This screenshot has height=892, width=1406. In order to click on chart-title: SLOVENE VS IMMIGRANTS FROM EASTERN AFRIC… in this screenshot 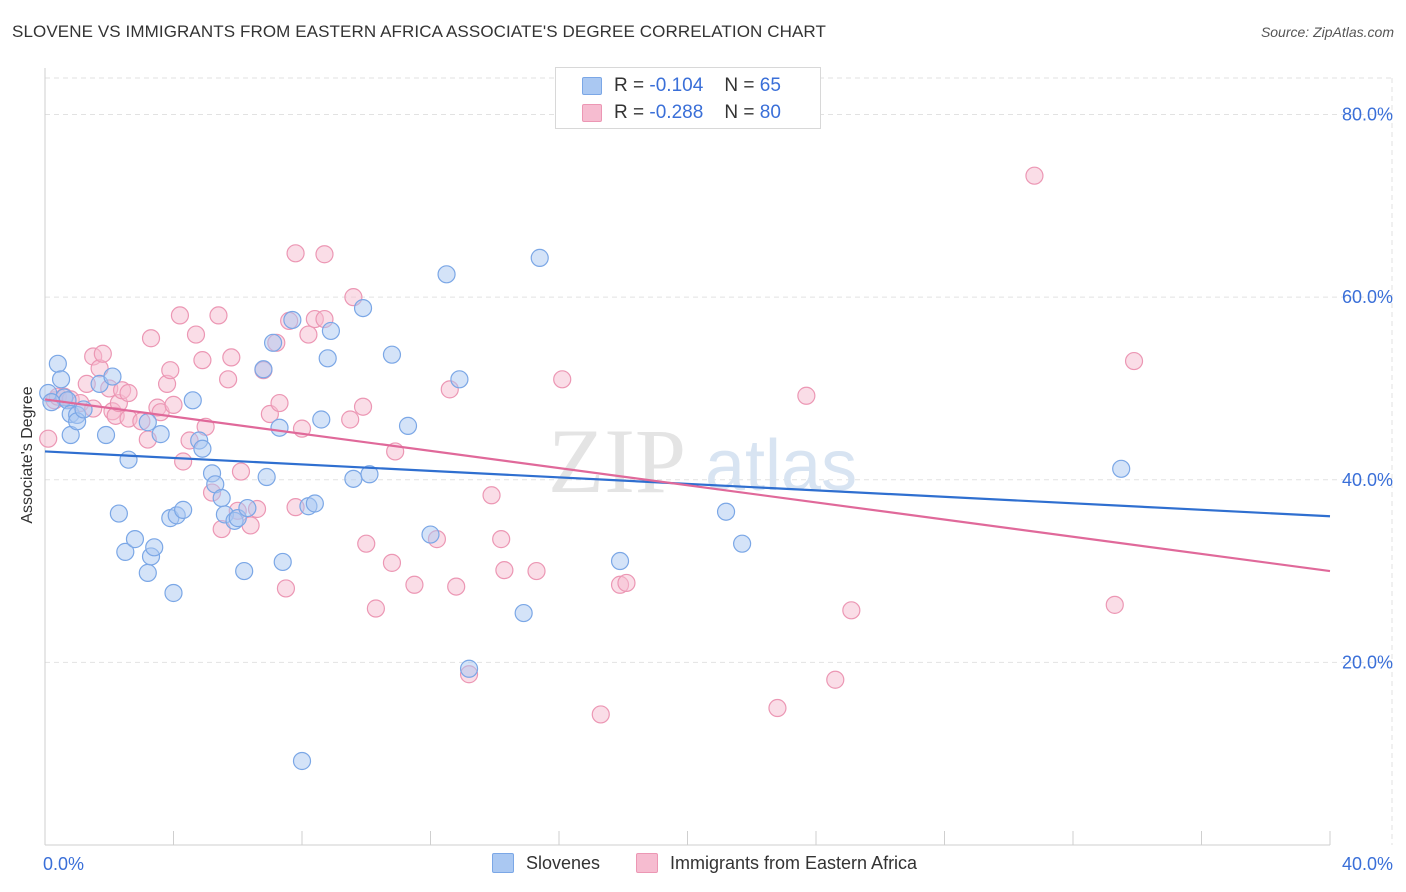, I will do `click(419, 31)`.